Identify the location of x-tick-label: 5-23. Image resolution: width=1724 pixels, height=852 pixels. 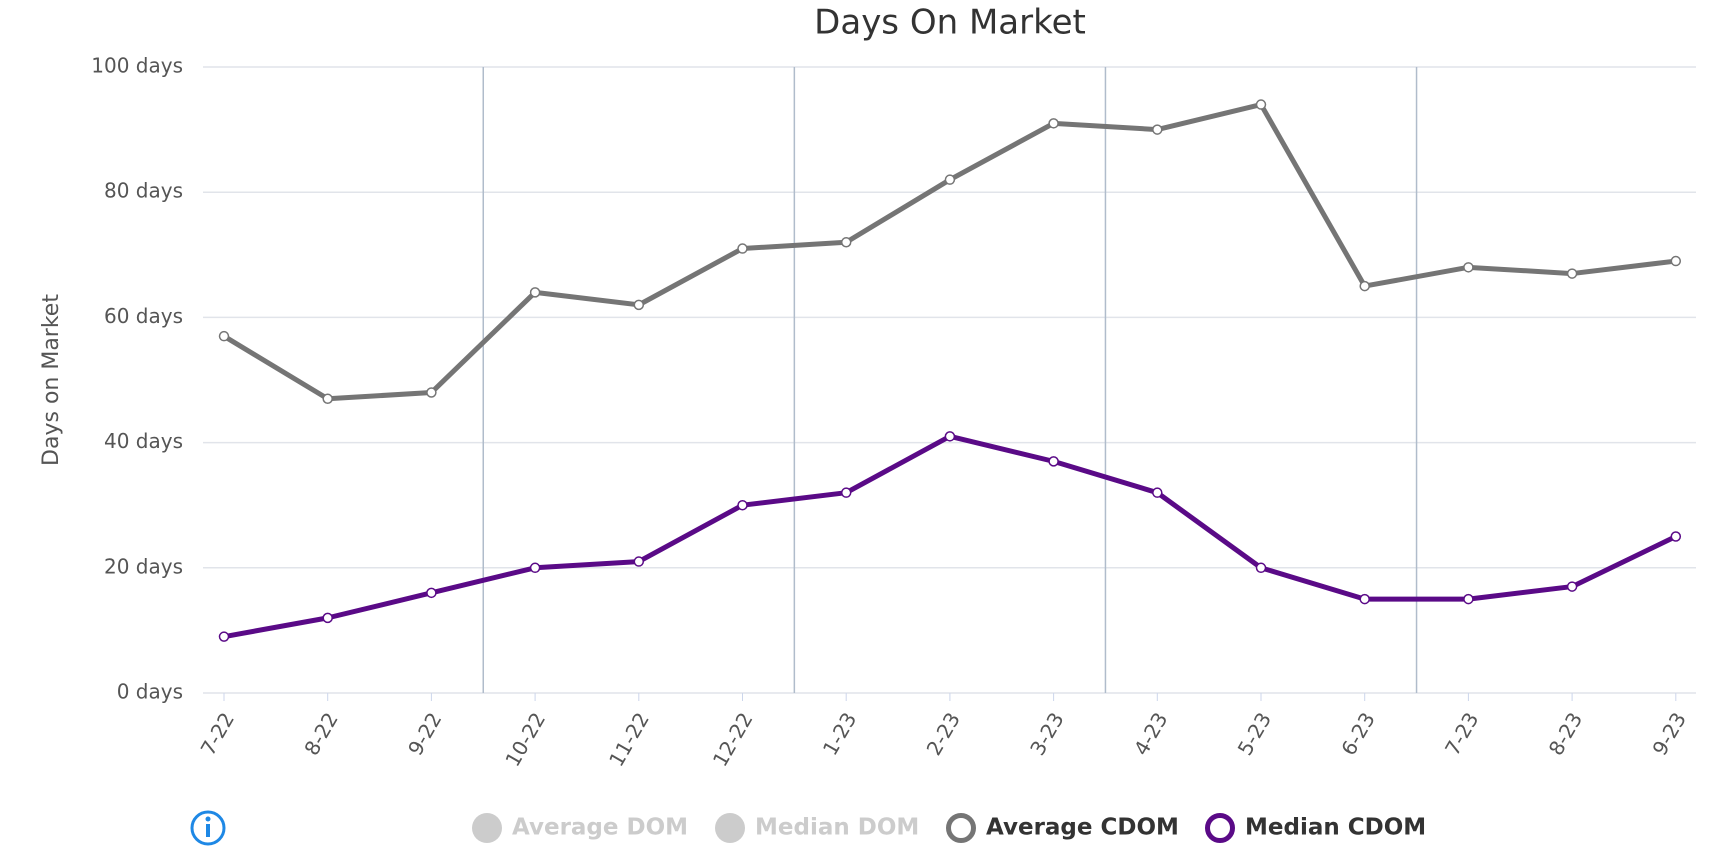
(1254, 733).